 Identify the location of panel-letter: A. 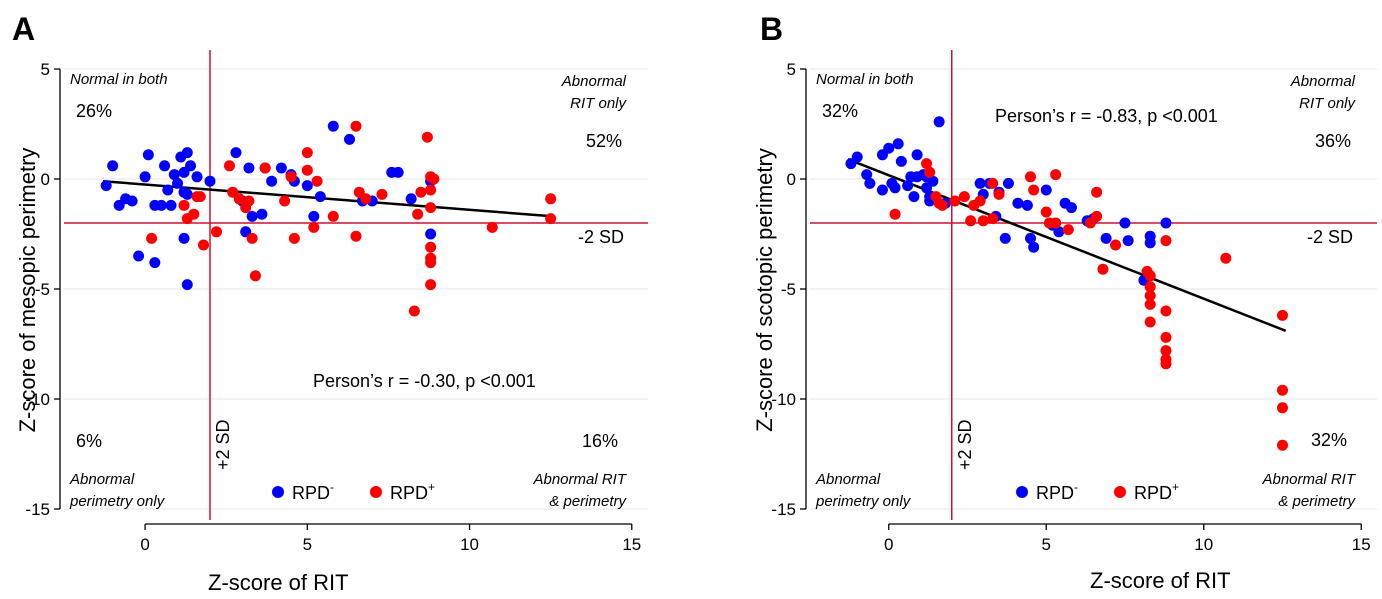
(23, 29).